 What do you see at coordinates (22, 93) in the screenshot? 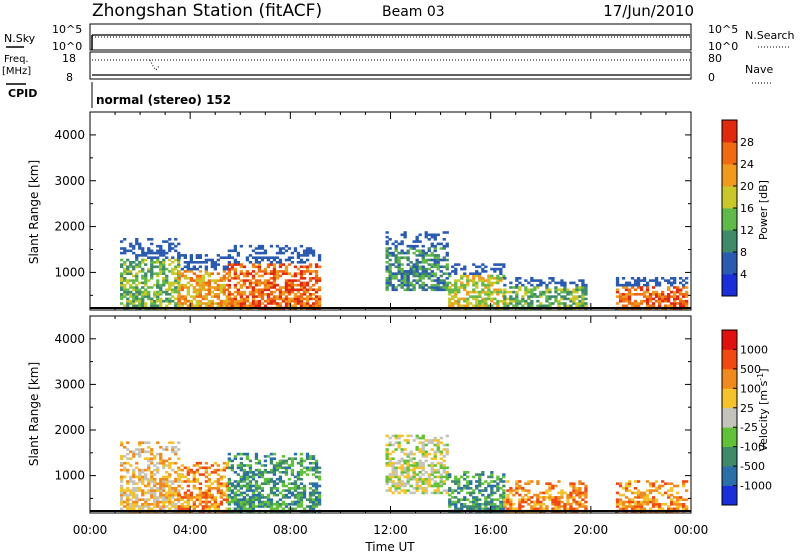
I see `cpid-label: CPID` at bounding box center [22, 93].